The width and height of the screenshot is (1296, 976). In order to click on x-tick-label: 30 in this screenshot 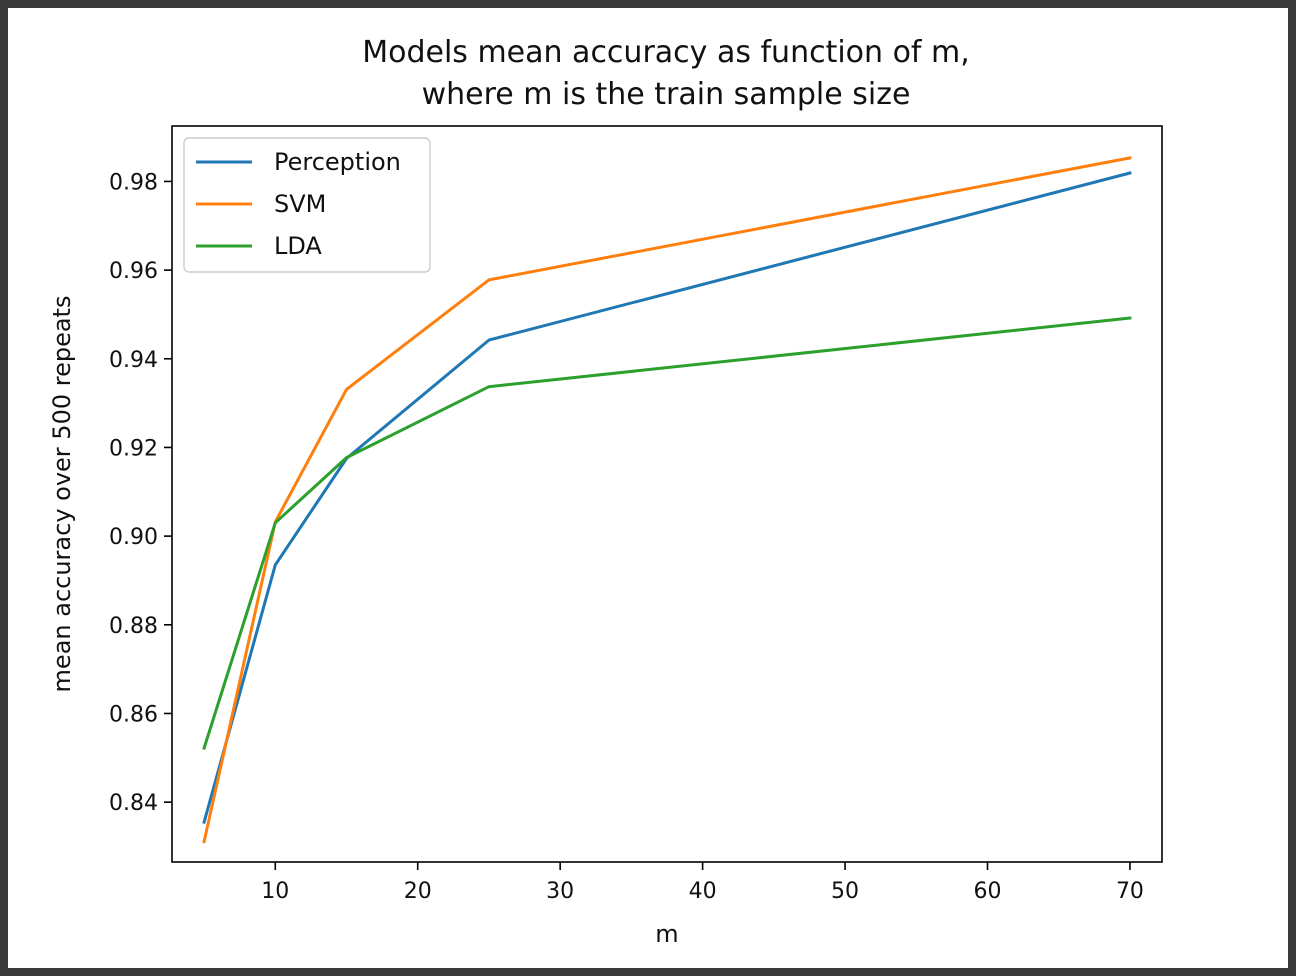, I will do `click(560, 891)`.